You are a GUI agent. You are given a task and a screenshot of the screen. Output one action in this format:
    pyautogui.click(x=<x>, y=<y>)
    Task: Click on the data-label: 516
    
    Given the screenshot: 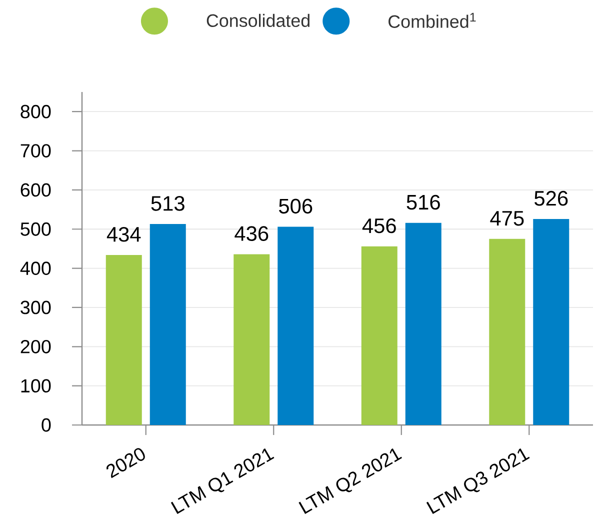 What is the action you would take?
    pyautogui.click(x=423, y=202)
    